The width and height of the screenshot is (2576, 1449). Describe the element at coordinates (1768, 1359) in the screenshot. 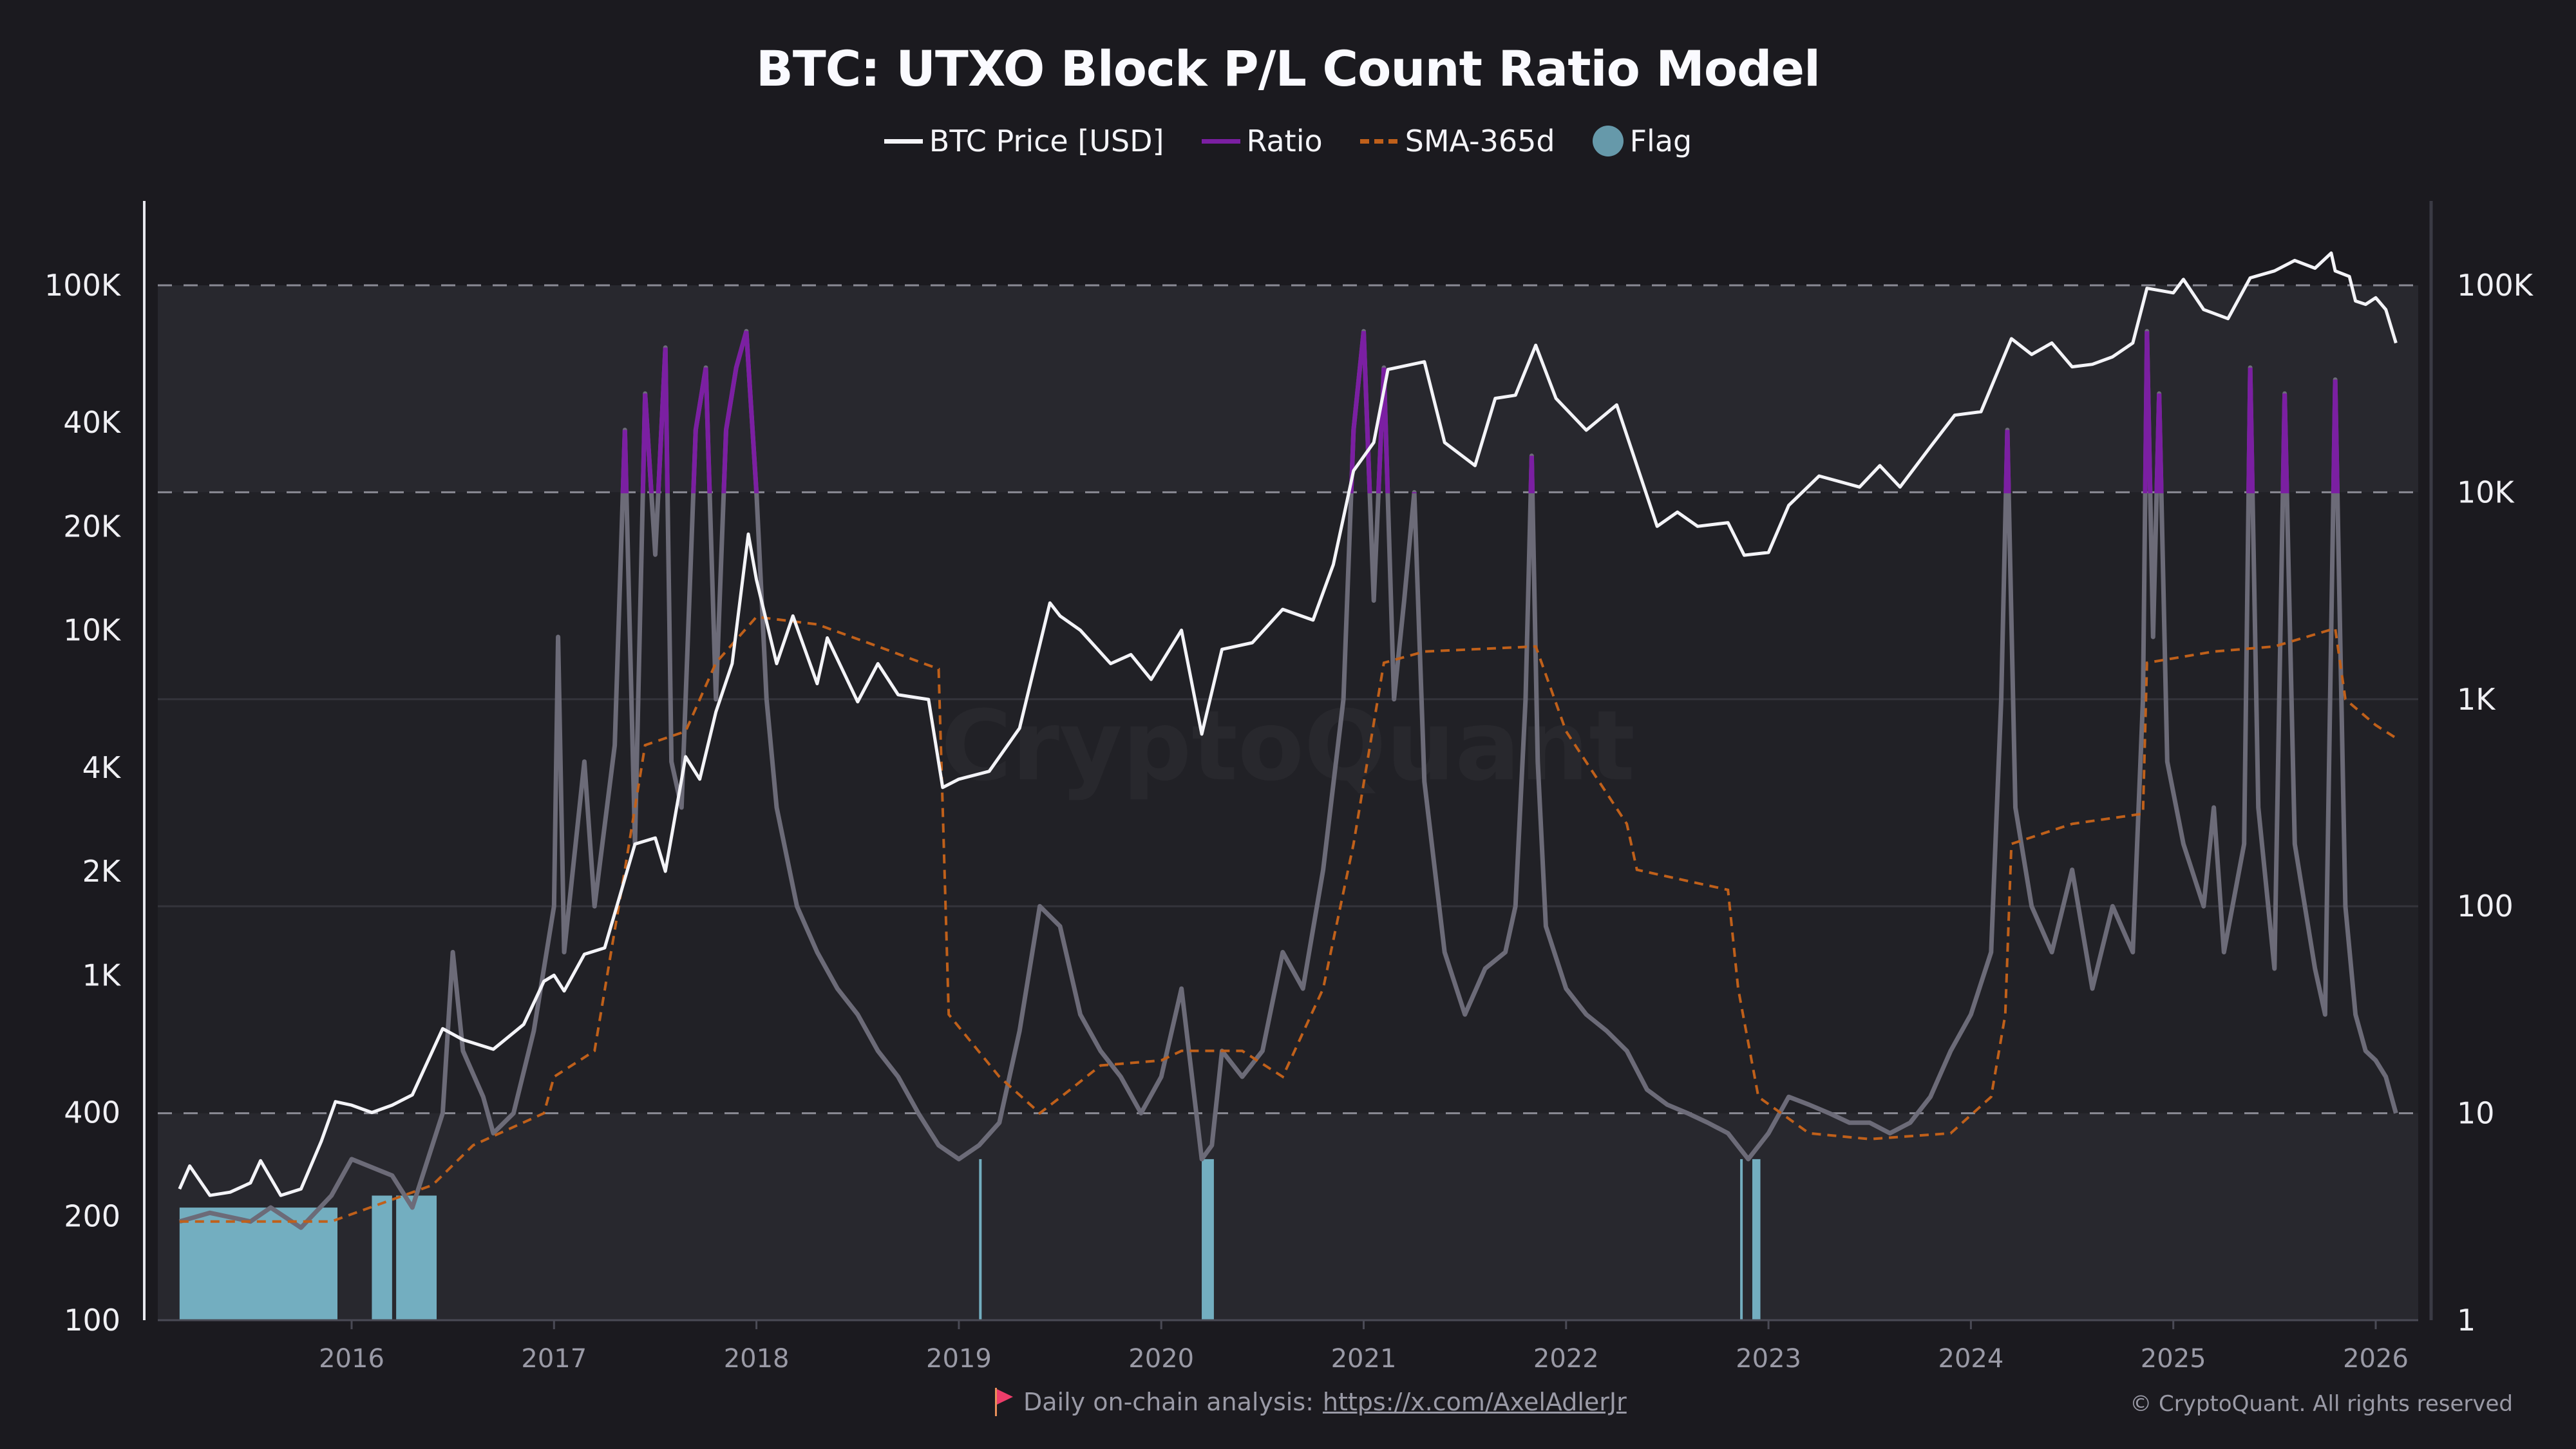

I see `x-tick-label: 2023` at that location.